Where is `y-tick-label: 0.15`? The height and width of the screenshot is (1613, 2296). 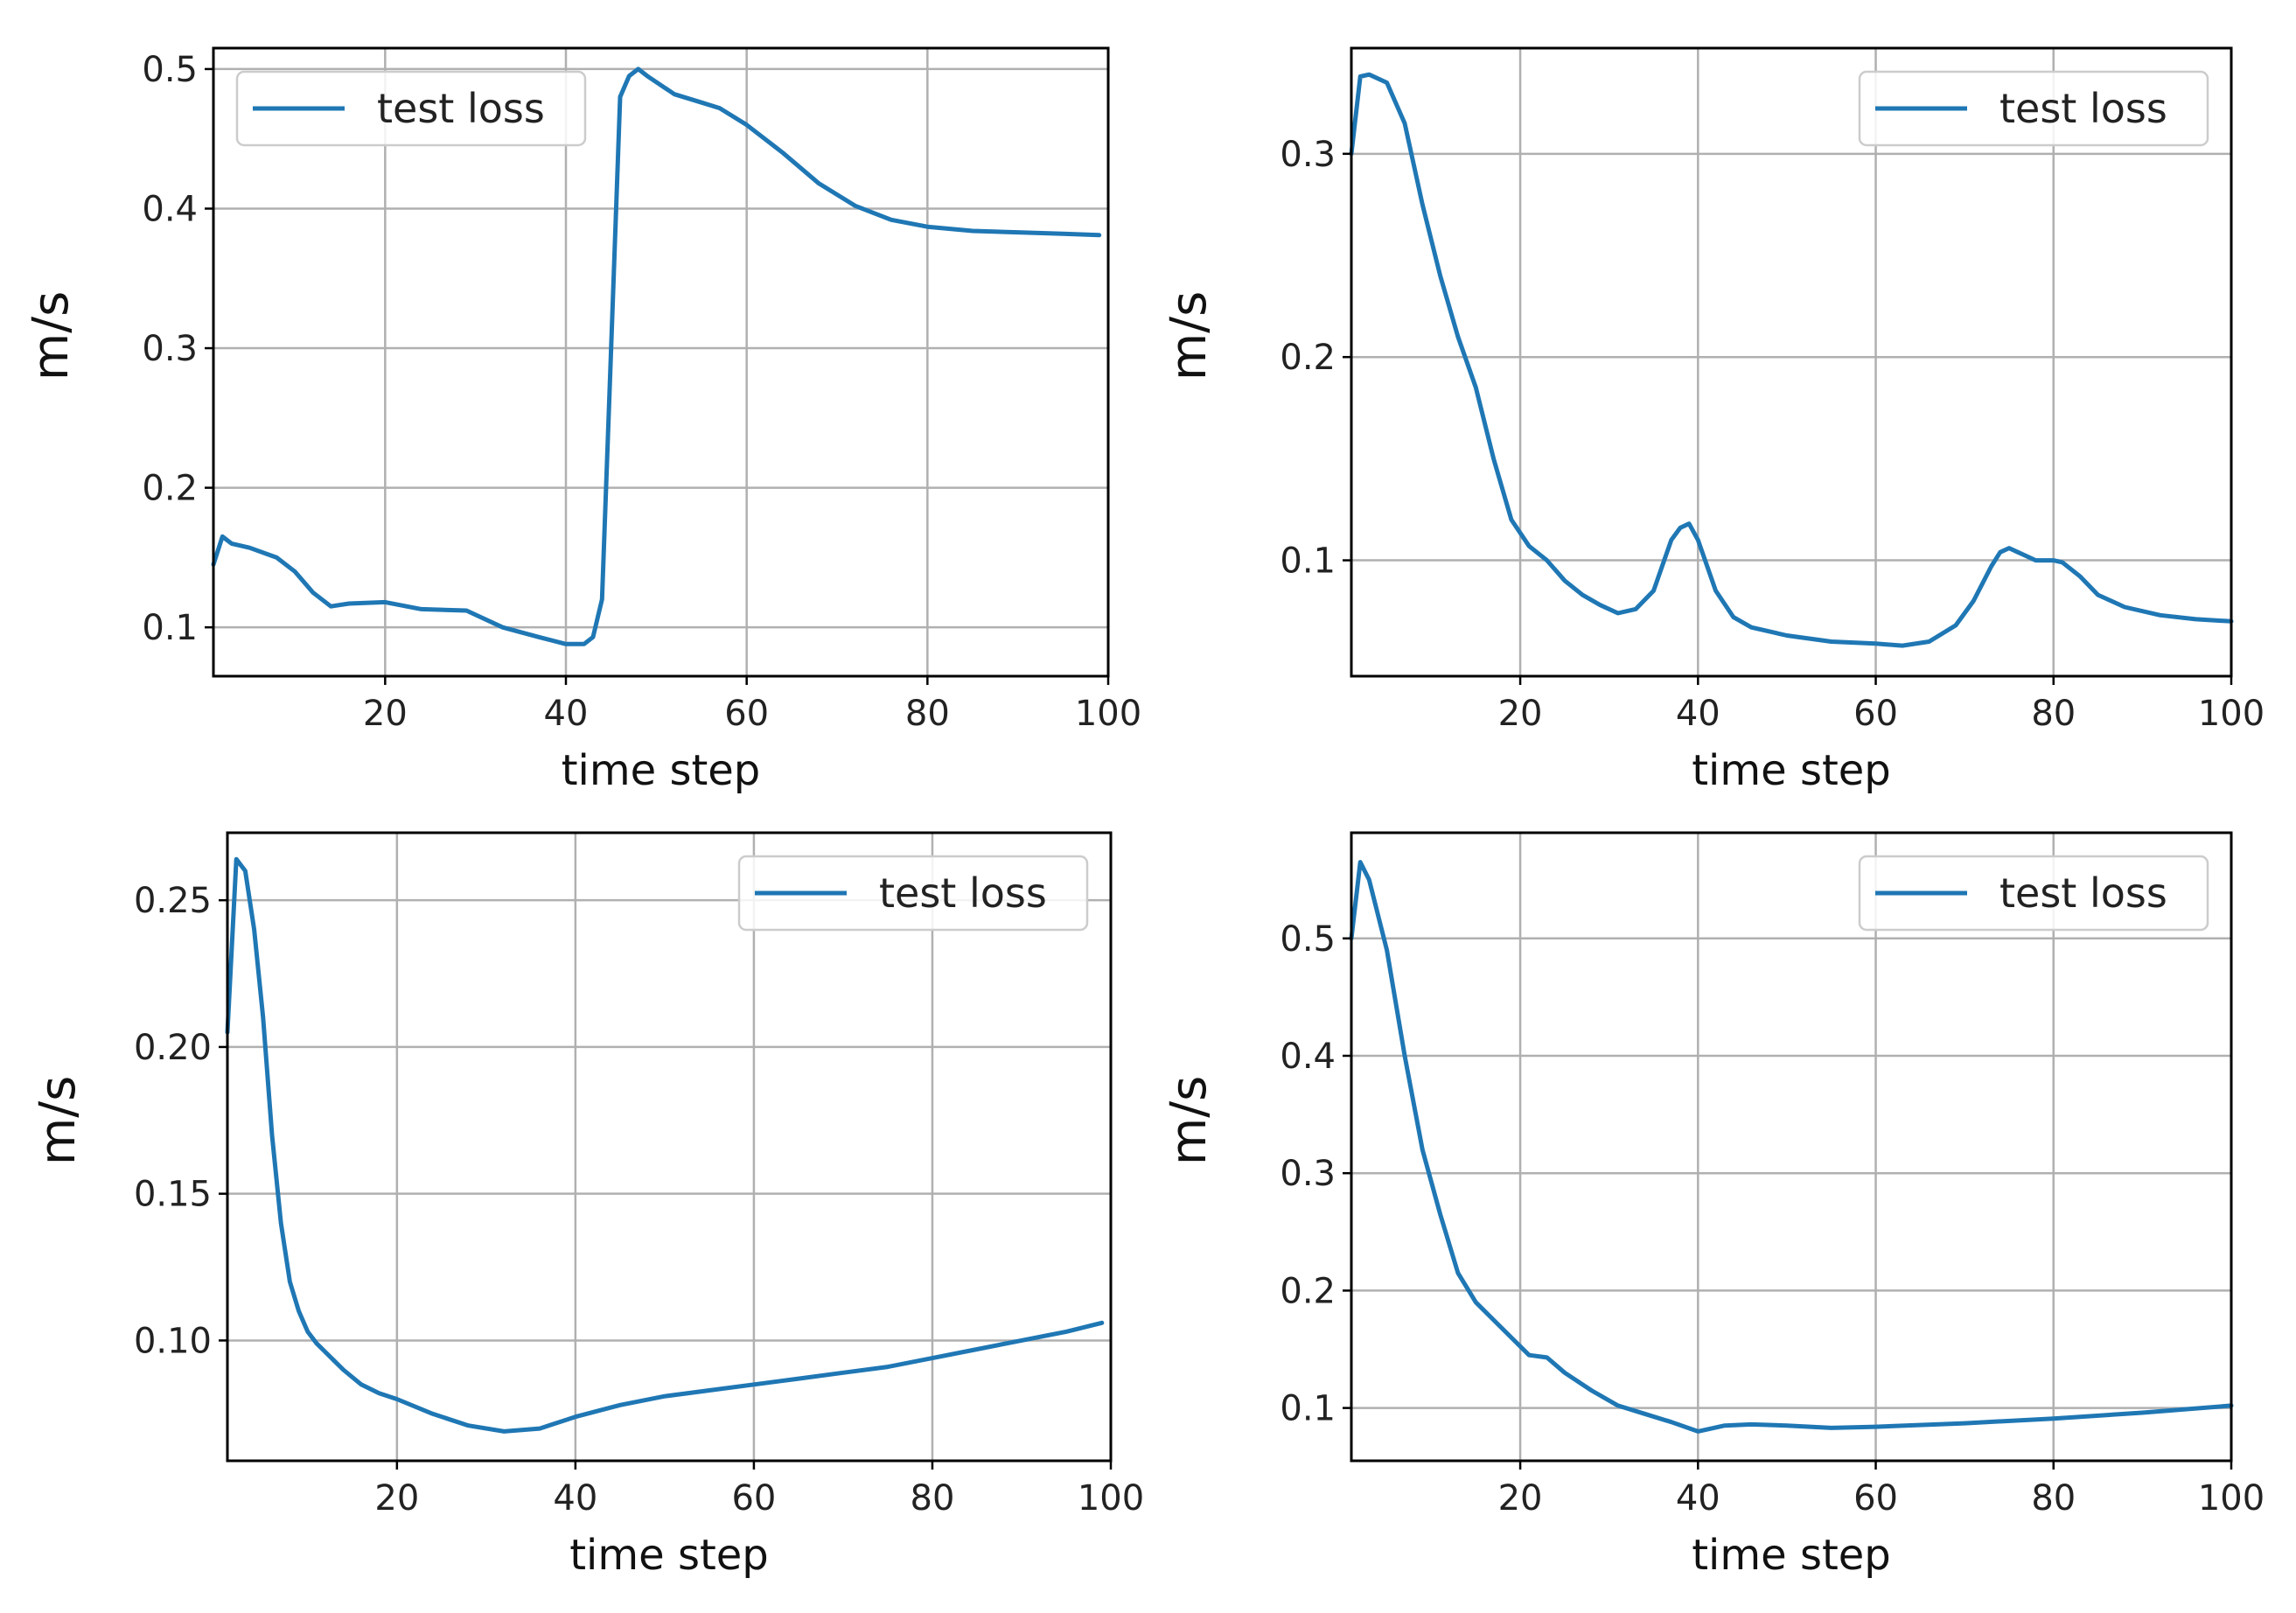
y-tick-label: 0.15 is located at coordinates (173, 1195).